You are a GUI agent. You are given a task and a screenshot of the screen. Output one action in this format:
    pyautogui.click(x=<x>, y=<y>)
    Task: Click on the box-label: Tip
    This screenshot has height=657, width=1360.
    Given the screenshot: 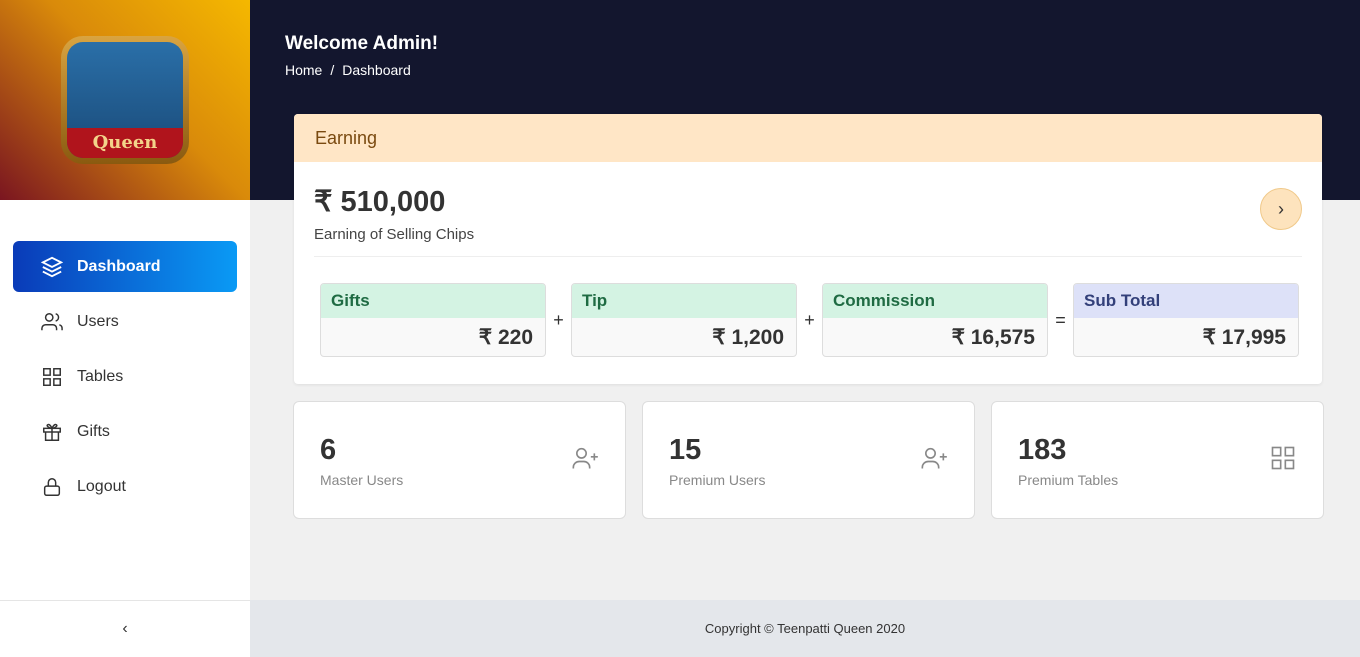 What is the action you would take?
    pyautogui.click(x=684, y=301)
    